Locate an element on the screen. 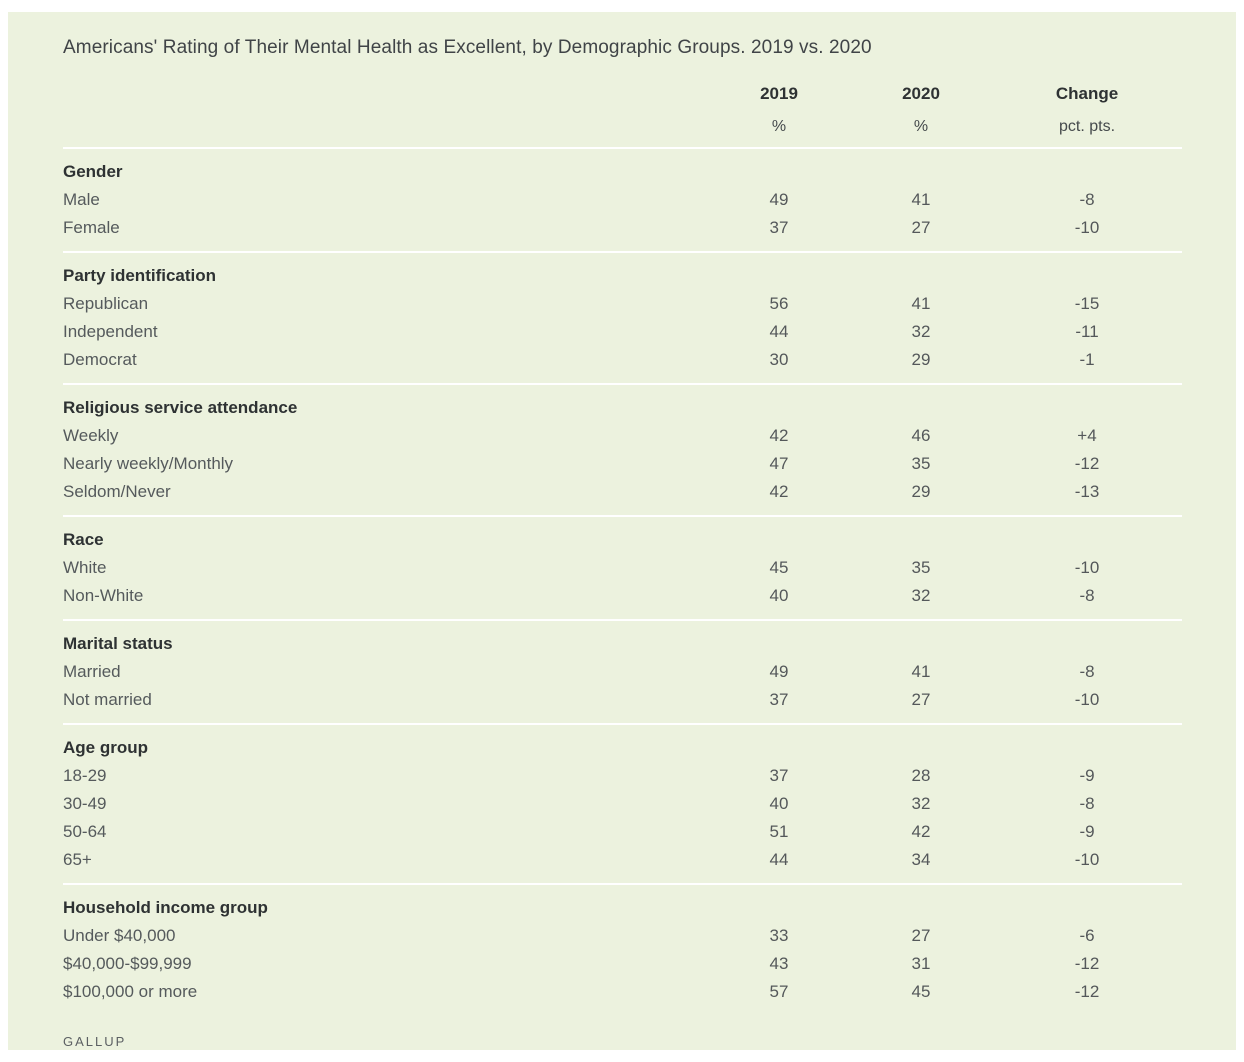 The image size is (1244, 1062). table-row: Independent 44 32 -11 is located at coordinates (622, 332).